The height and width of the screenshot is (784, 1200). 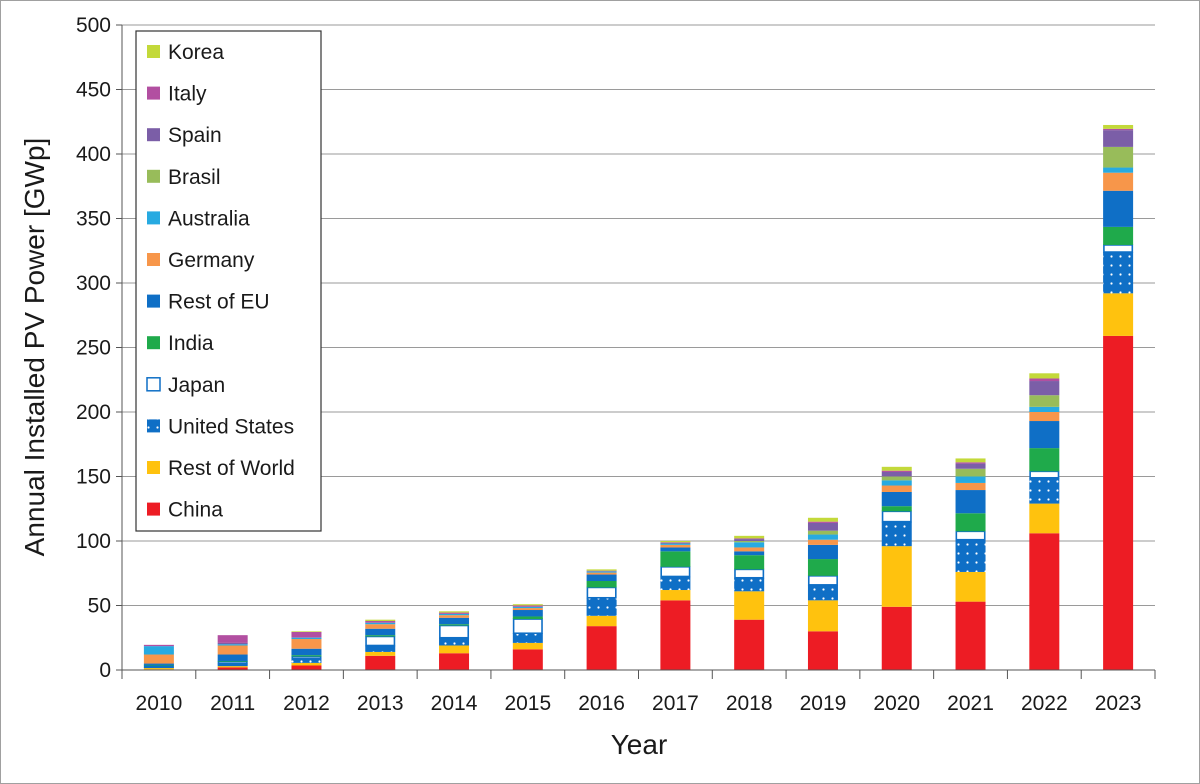 What do you see at coordinates (196, 385) in the screenshot?
I see `legend-label-japan: Japan` at bounding box center [196, 385].